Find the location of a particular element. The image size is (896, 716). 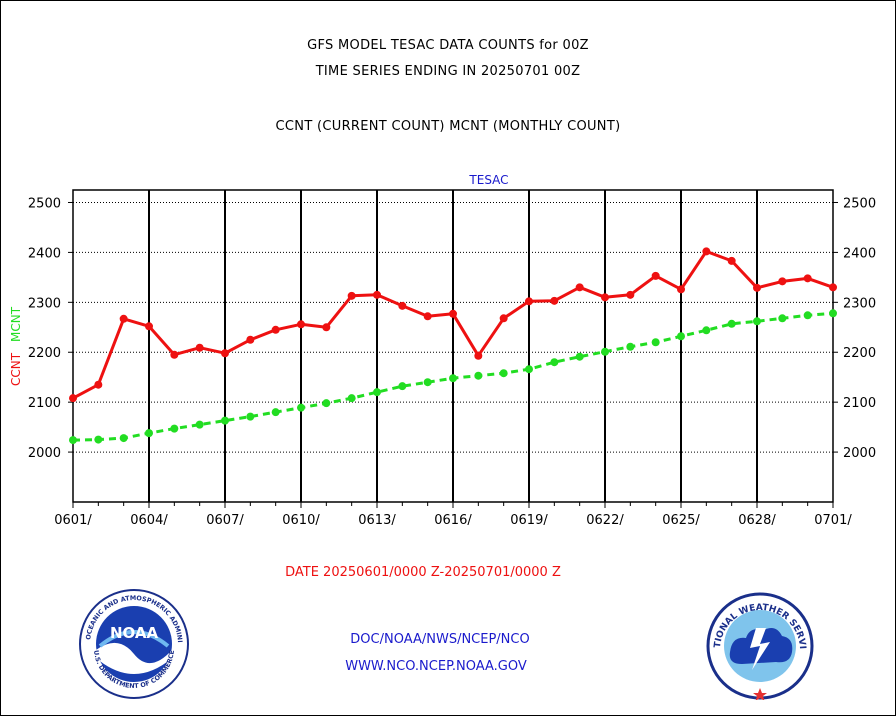

ytick-label-left: 2300 is located at coordinates (44, 303).